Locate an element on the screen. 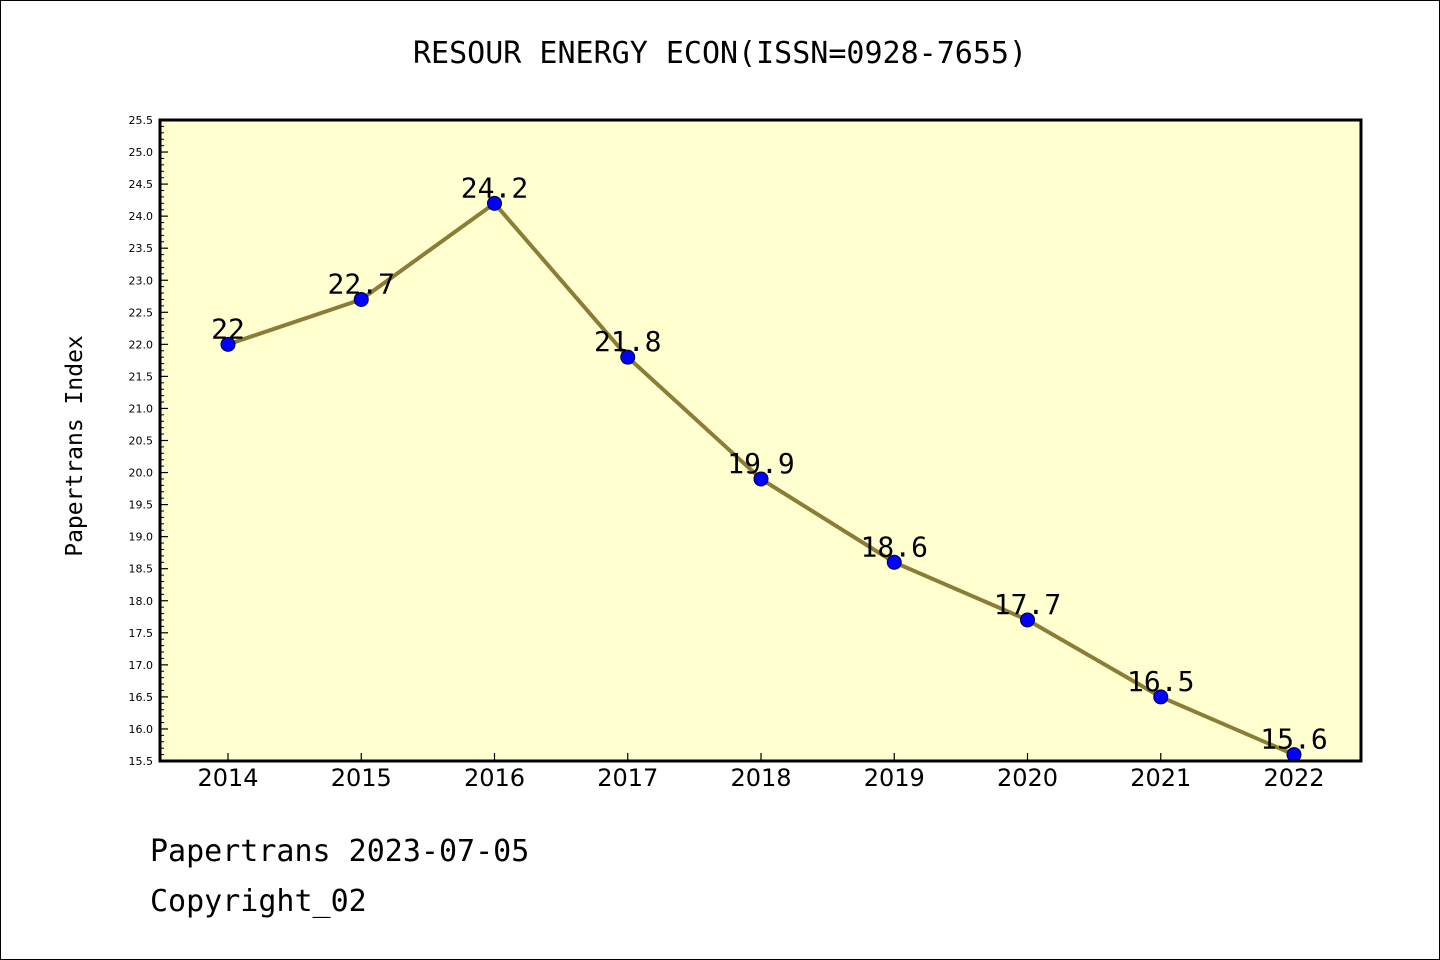 The width and height of the screenshot is (1440, 960). y-tick-label: 24.5 is located at coordinates (141, 184).